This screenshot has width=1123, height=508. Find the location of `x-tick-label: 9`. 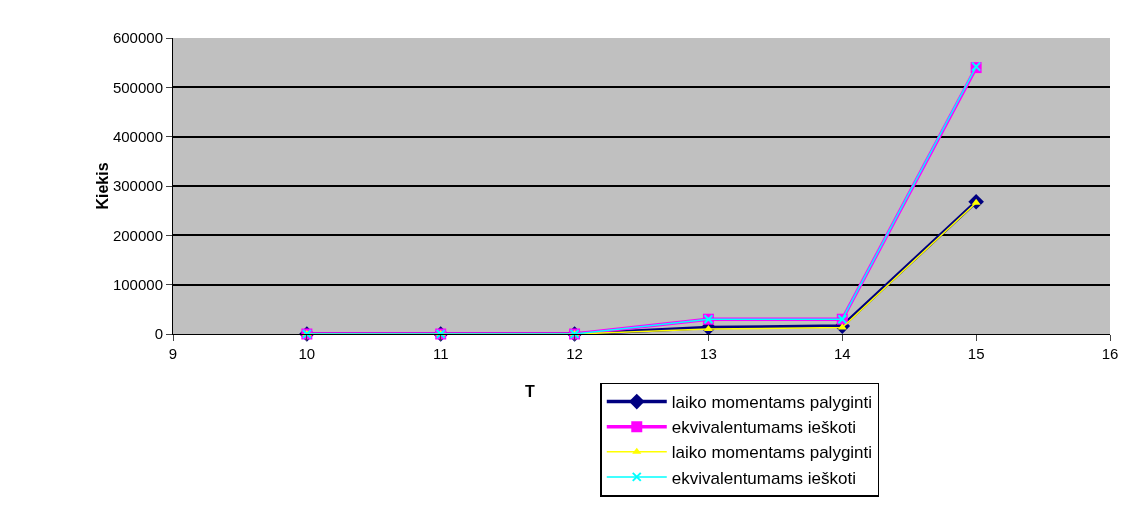

x-tick-label: 9 is located at coordinates (173, 353).